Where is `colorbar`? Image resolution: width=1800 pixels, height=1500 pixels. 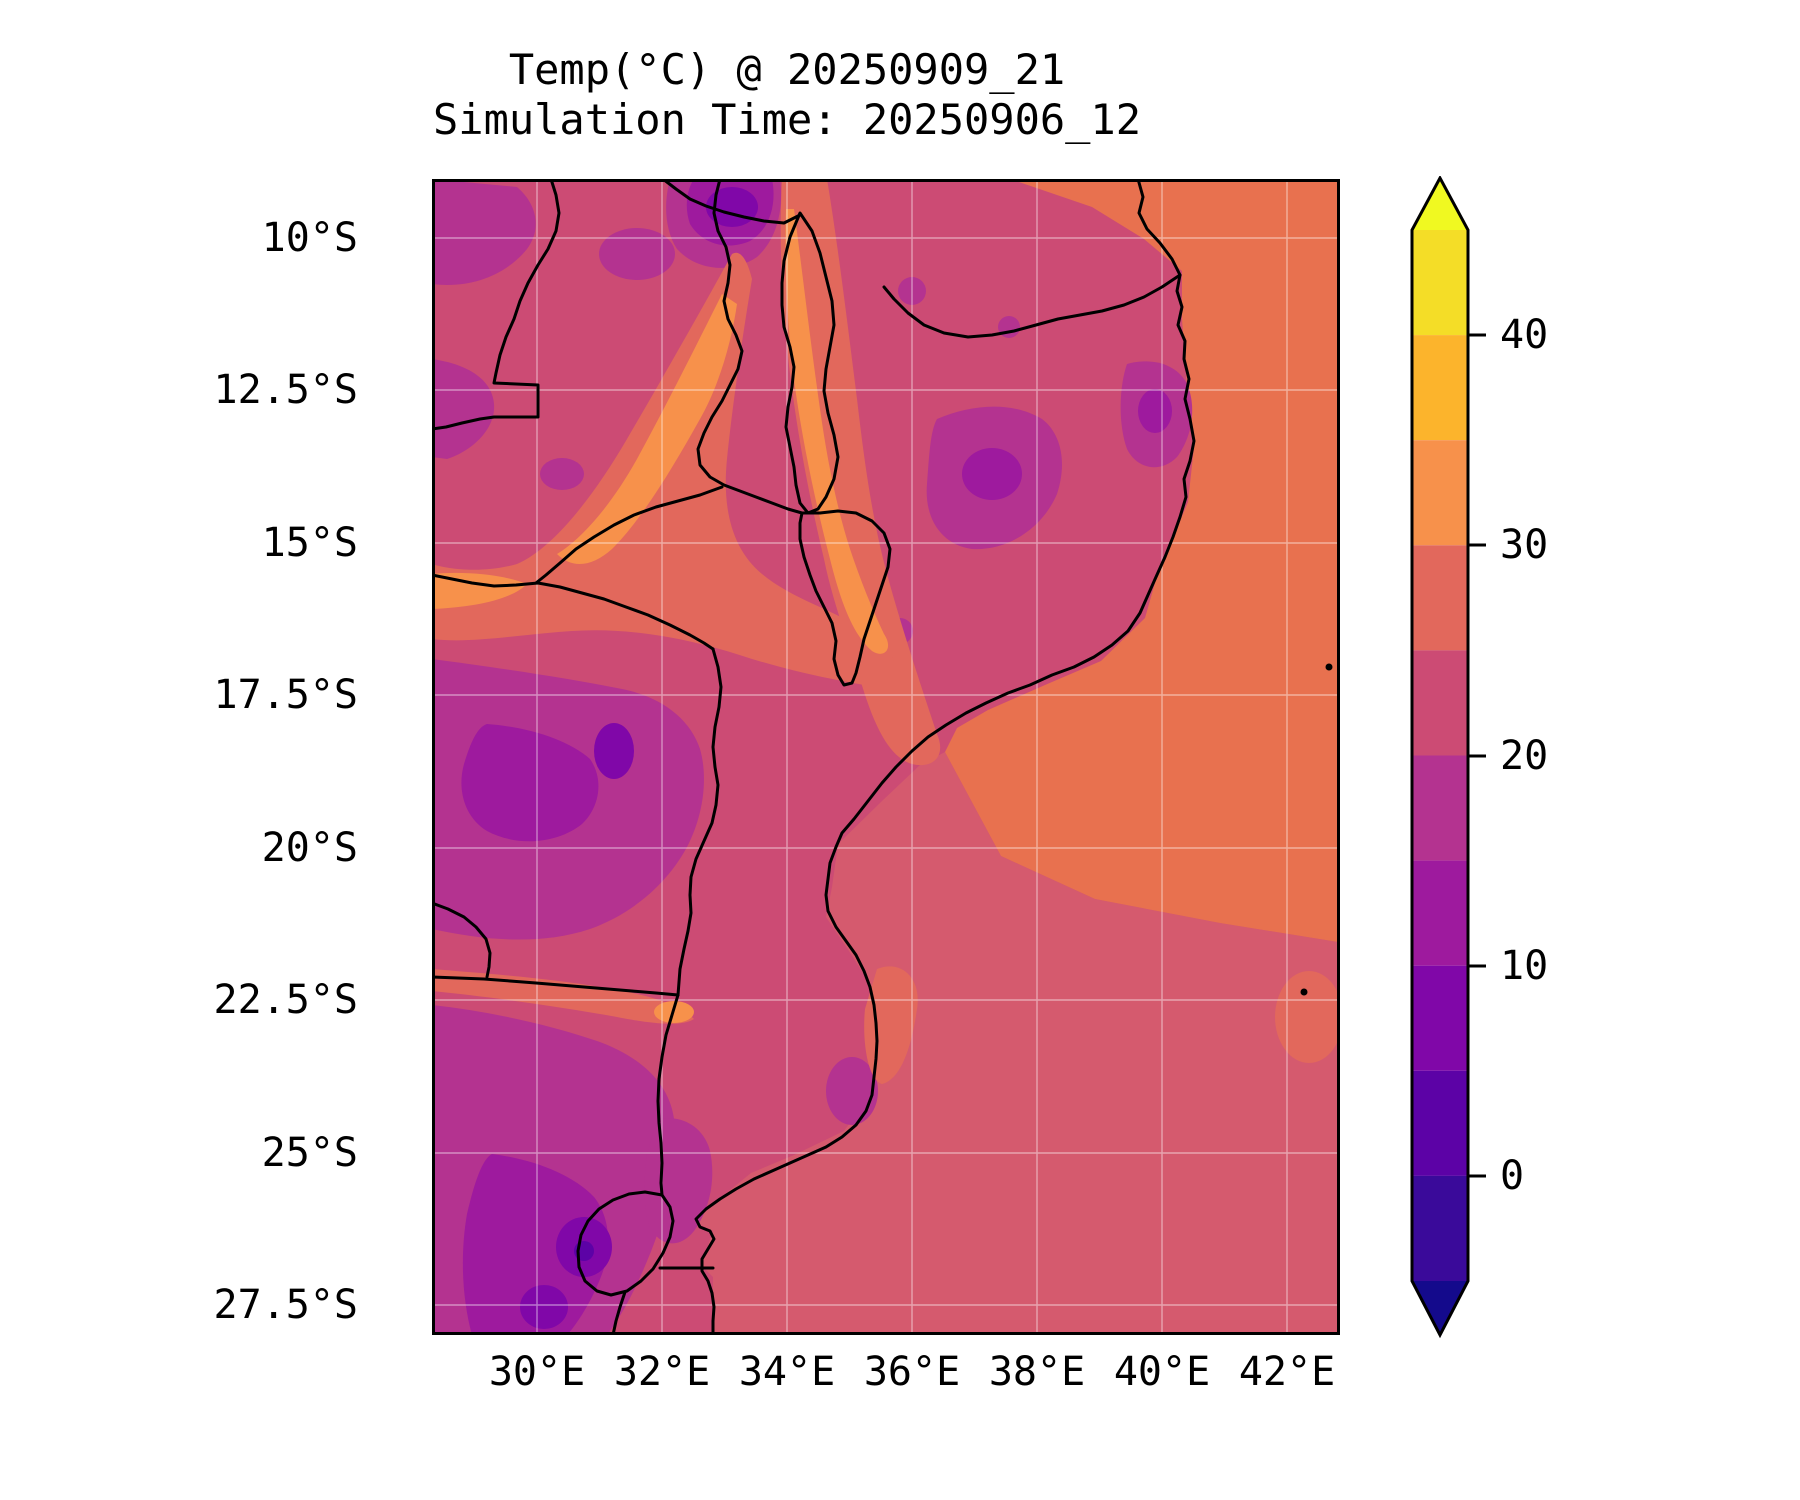
colorbar is located at coordinates (1448, 757).